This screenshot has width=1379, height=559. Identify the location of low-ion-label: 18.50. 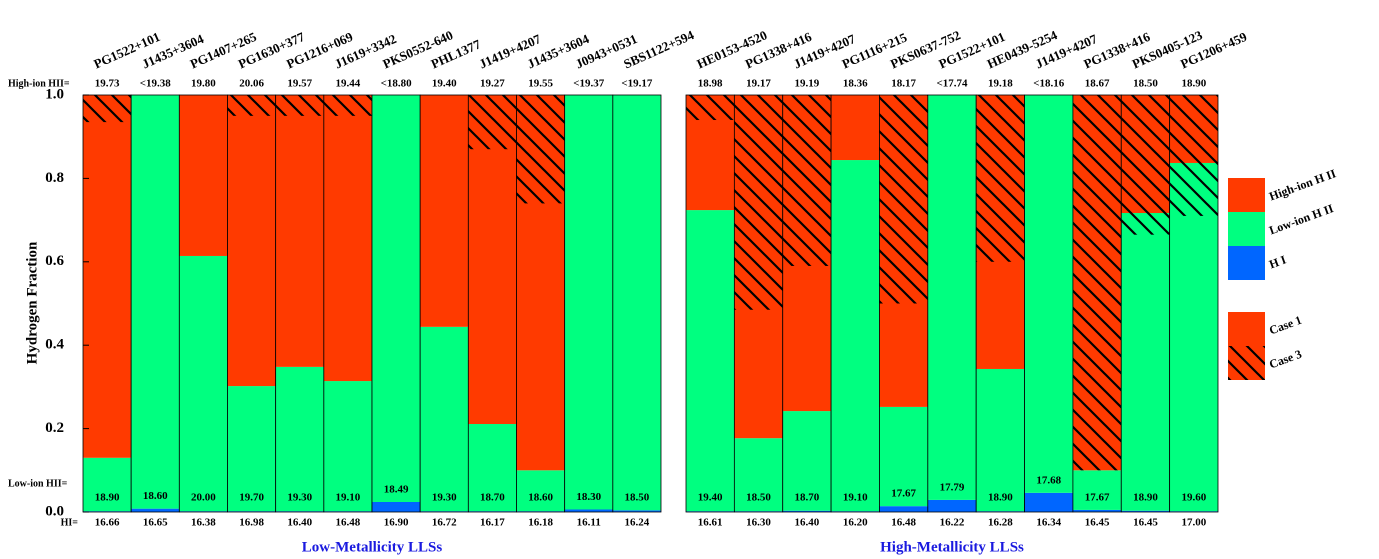
(637, 498).